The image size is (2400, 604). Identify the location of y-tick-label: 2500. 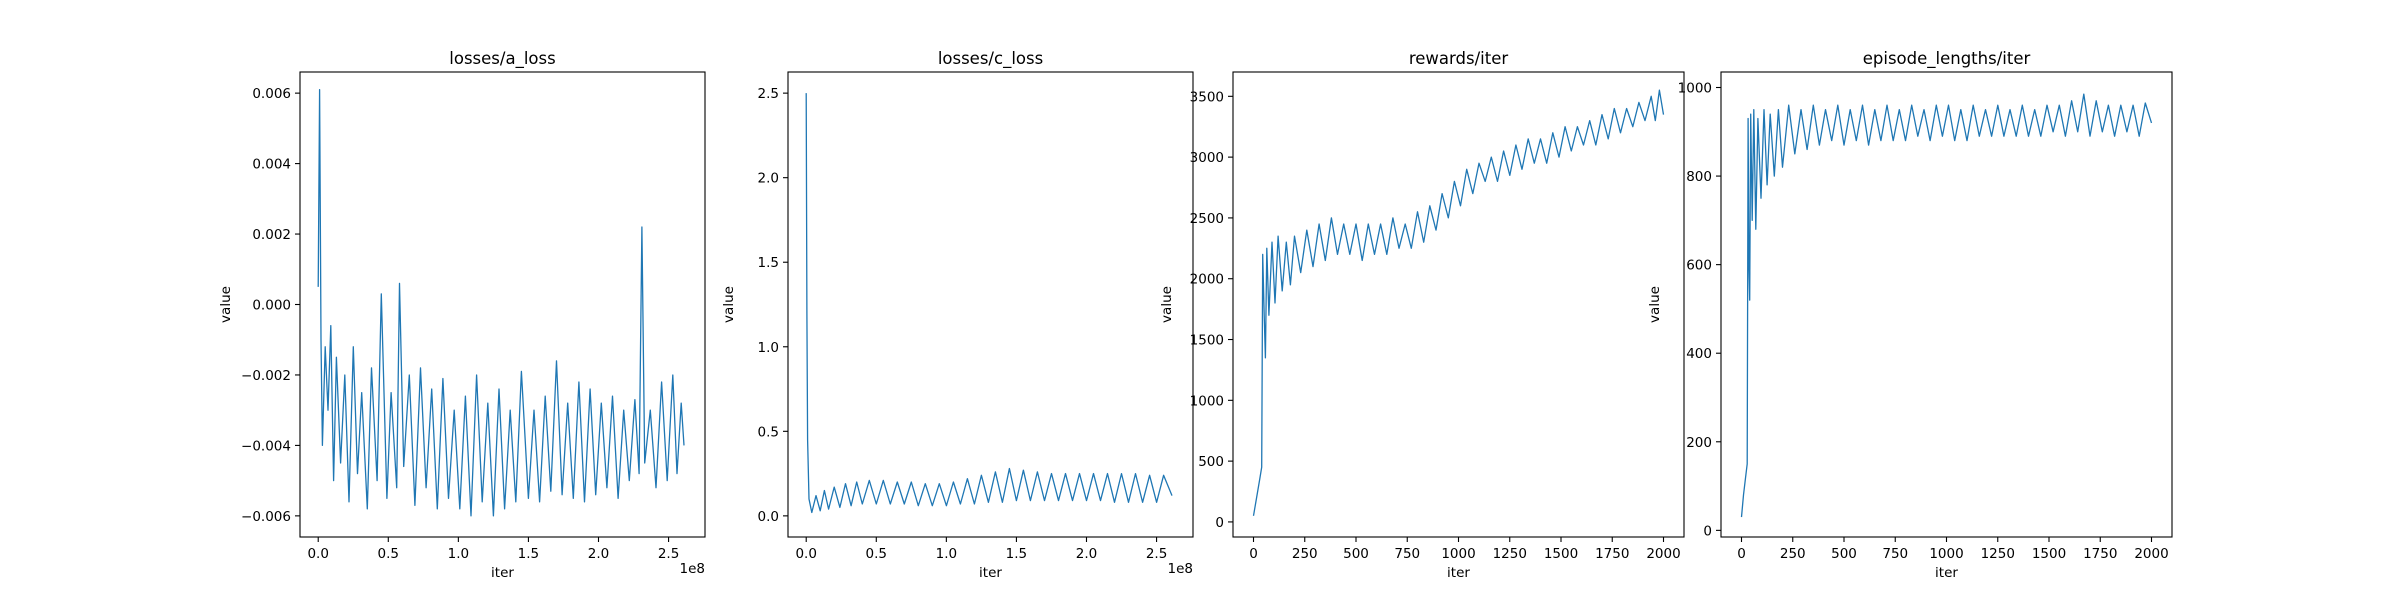
(1207, 219).